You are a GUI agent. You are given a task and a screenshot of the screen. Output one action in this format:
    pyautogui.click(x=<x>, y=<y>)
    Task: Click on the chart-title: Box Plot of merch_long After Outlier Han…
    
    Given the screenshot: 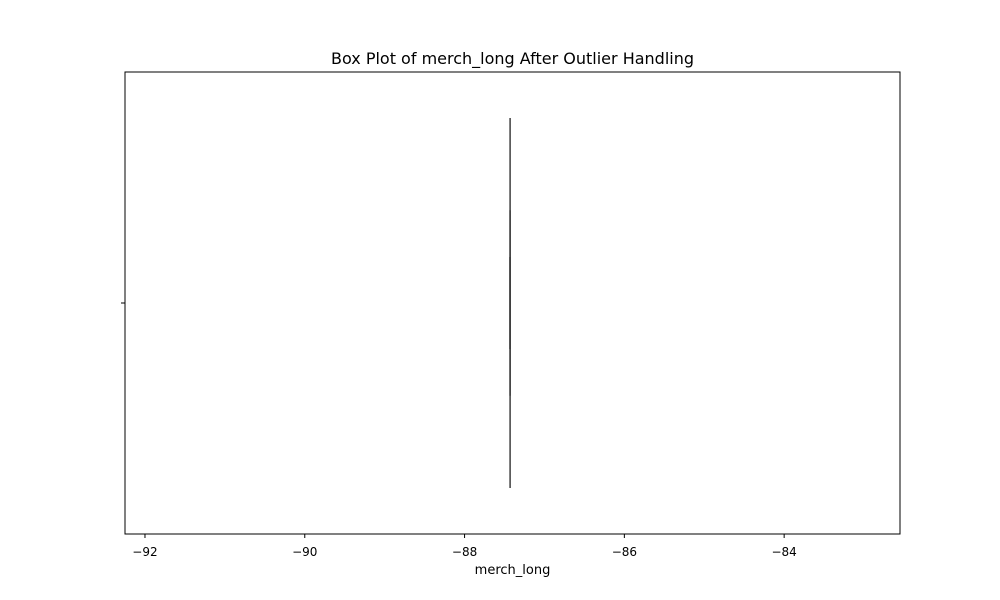 What is the action you would take?
    pyautogui.click(x=512, y=59)
    